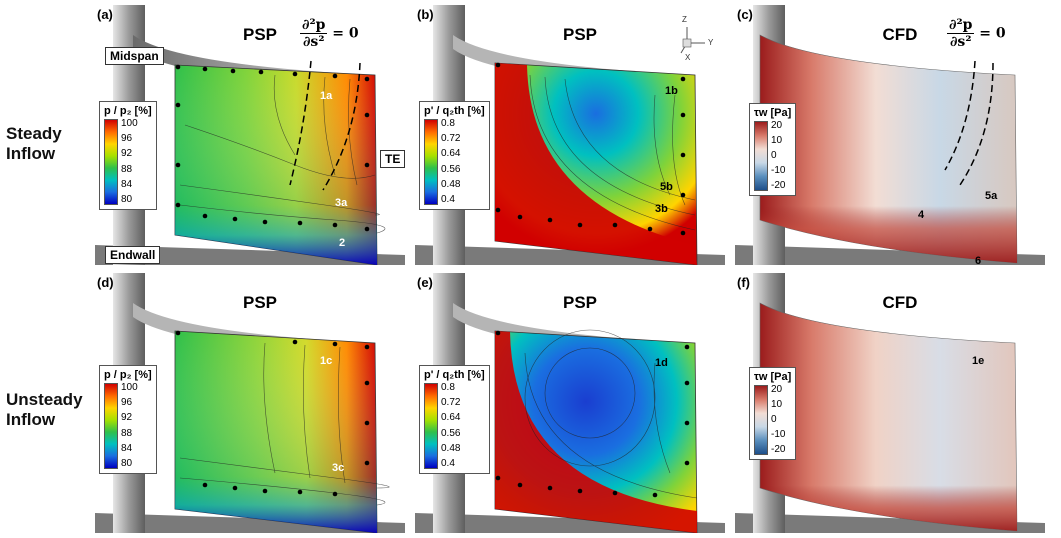  I want to click on equation-numerator: ∂²p, so click(961, 25).